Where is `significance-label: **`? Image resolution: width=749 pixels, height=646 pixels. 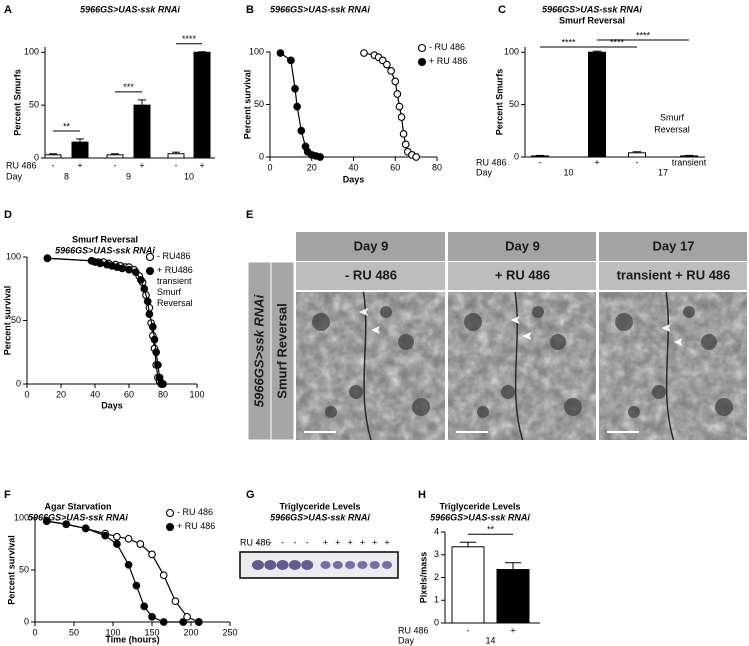 significance-label: ** is located at coordinates (67, 126).